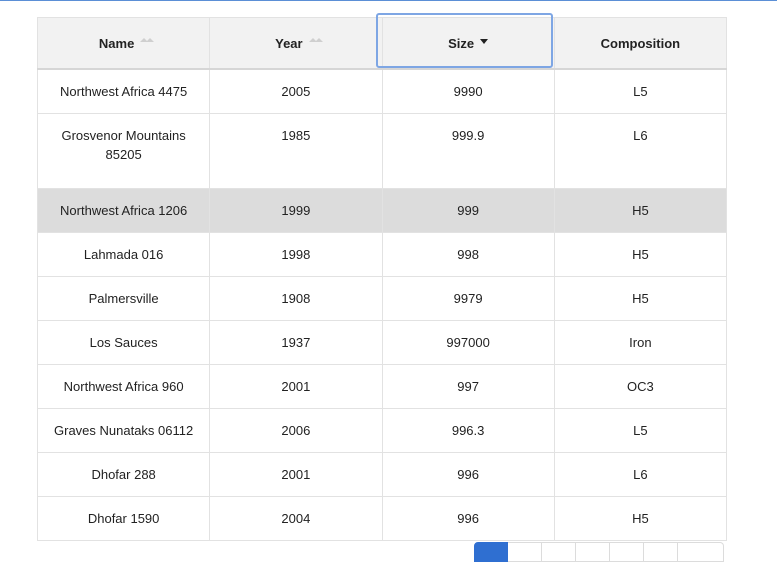  I want to click on cell-size: 997, so click(468, 386).